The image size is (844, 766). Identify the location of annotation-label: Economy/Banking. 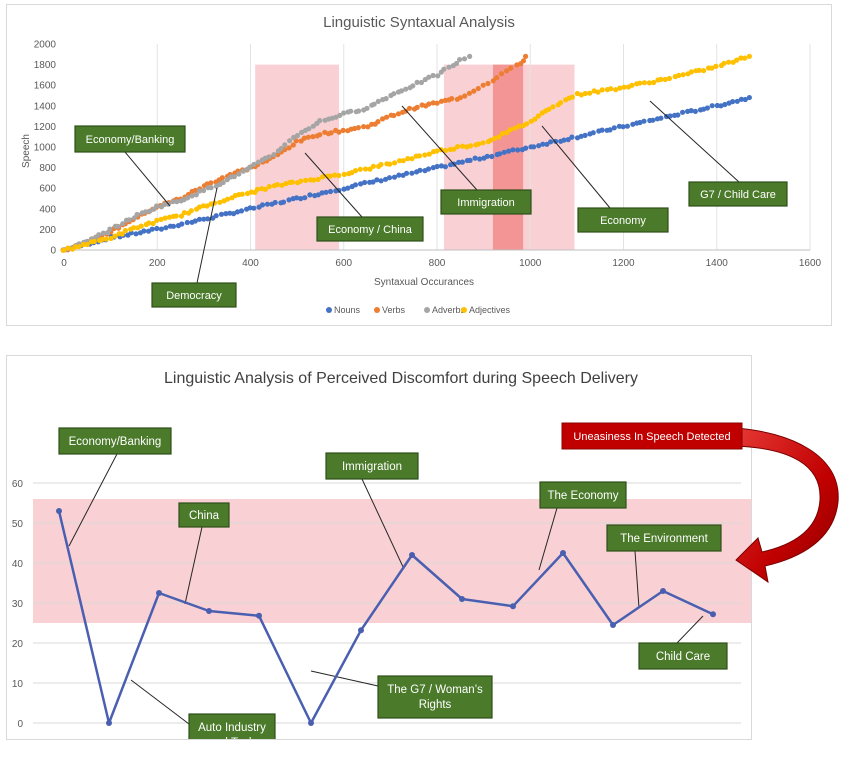
(115, 442).